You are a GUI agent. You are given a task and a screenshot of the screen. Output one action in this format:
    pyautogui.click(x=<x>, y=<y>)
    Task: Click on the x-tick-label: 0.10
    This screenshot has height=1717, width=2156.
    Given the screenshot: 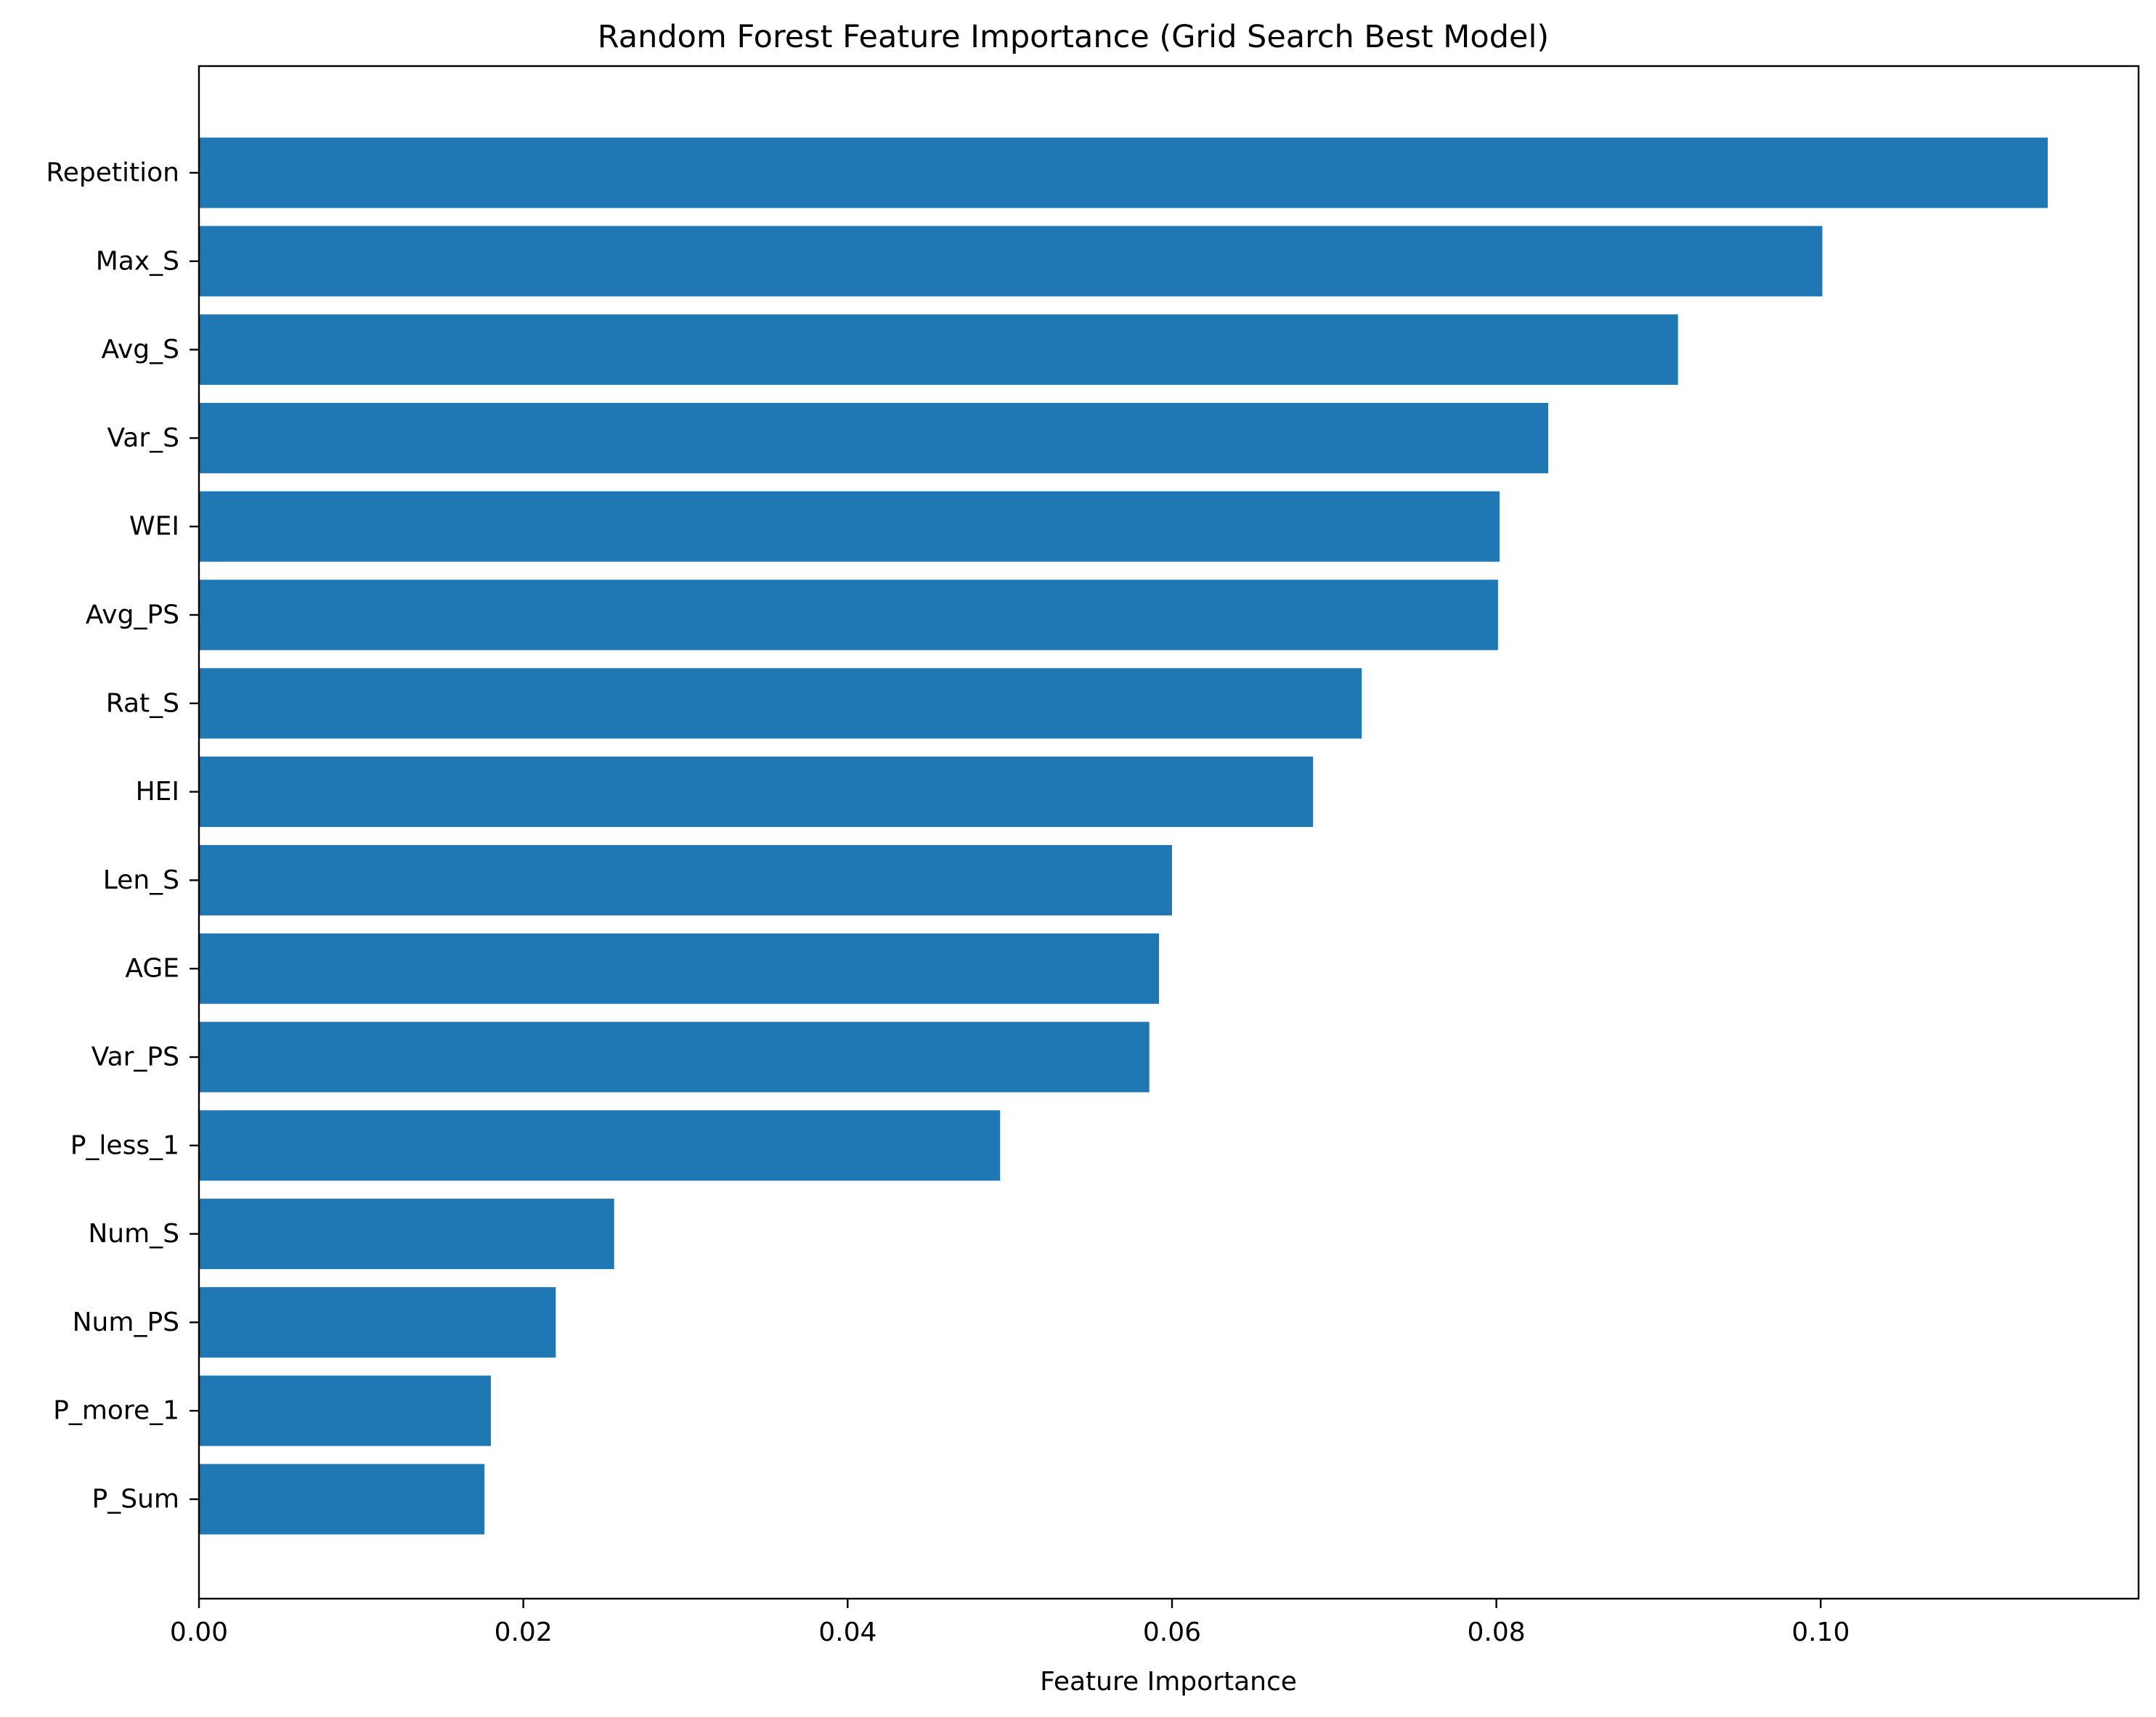 What is the action you would take?
    pyautogui.click(x=1821, y=1632)
    